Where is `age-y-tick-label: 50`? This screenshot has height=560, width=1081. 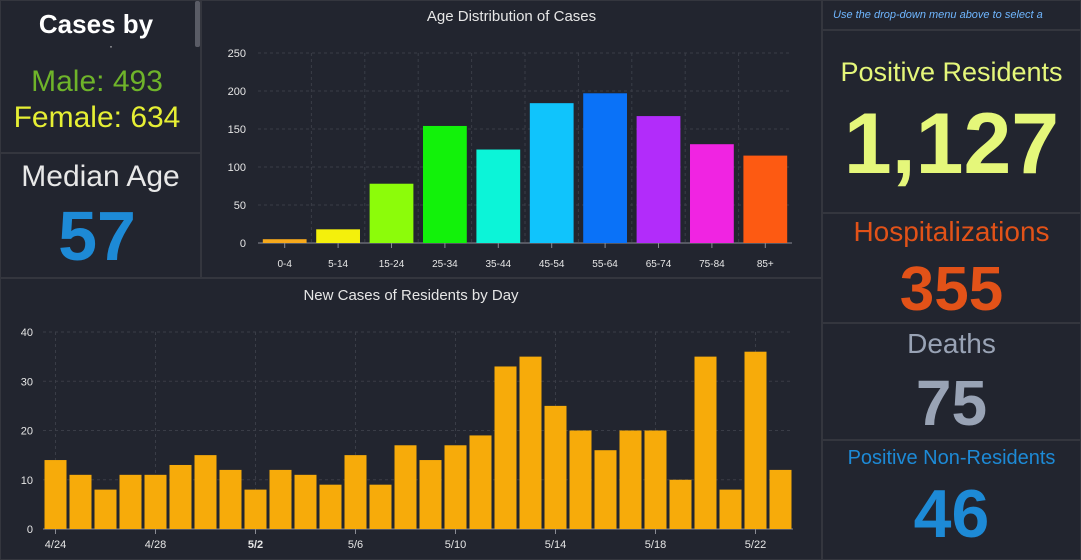 age-y-tick-label: 50 is located at coordinates (240, 206).